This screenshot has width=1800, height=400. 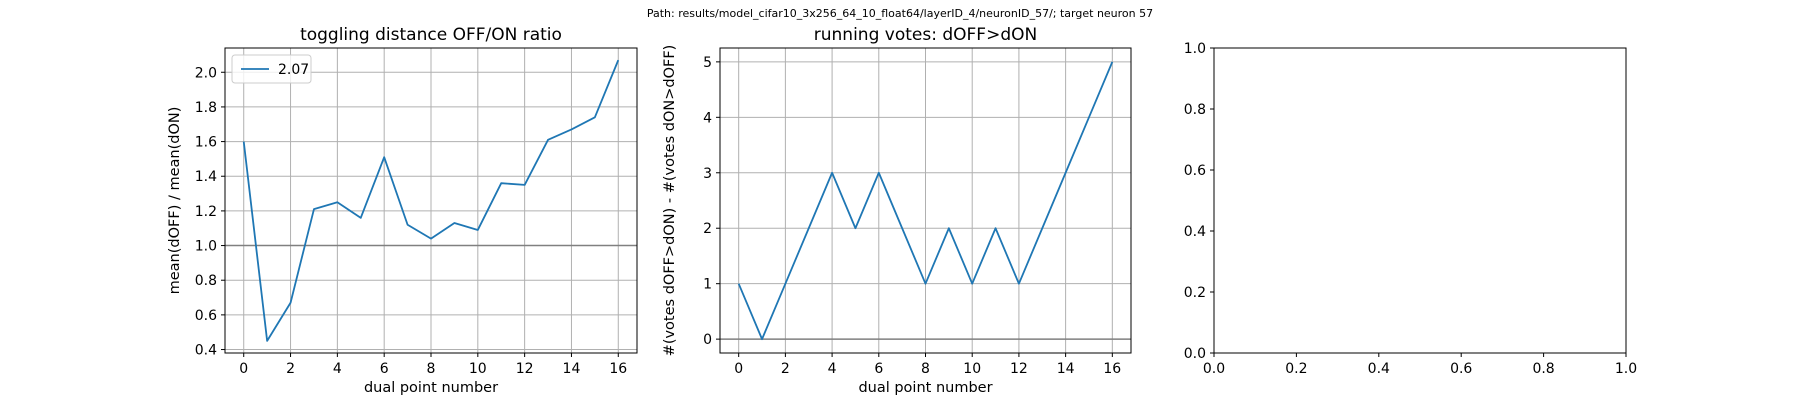 I want to click on y-tick-label: 0.2, so click(x=1195, y=293).